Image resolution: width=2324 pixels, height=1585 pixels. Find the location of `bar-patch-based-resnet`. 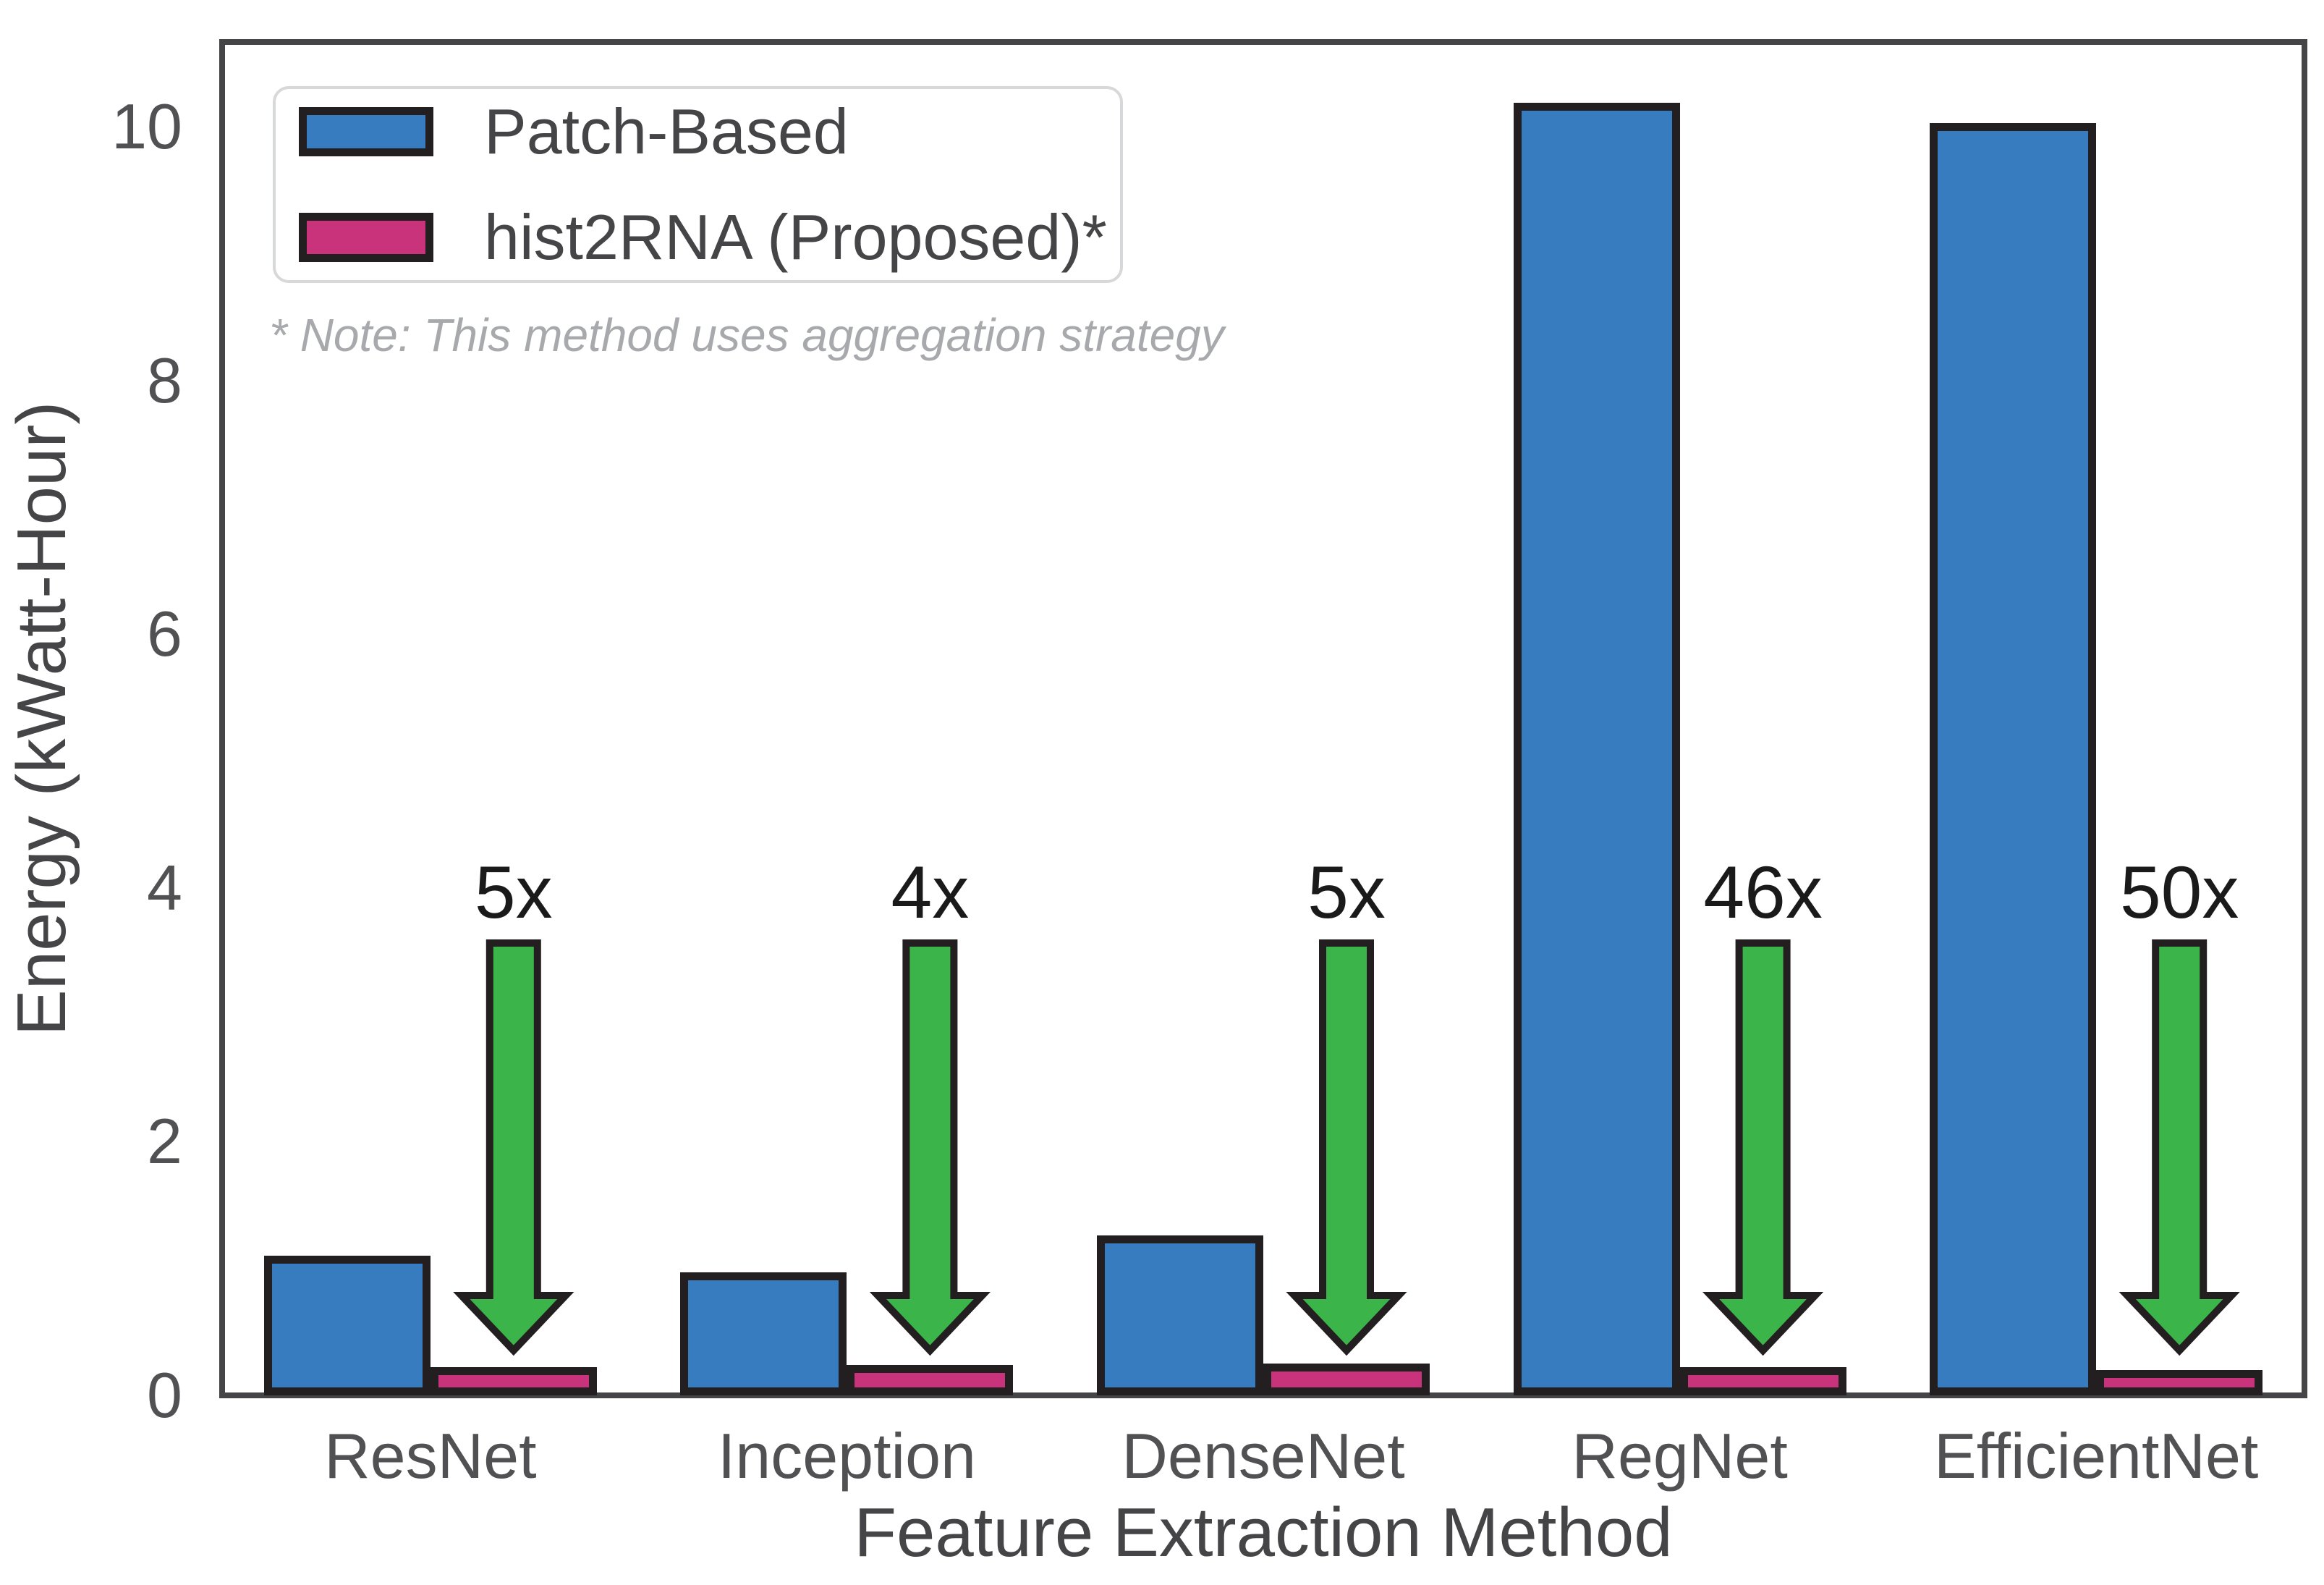

bar-patch-based-resnet is located at coordinates (347, 1326).